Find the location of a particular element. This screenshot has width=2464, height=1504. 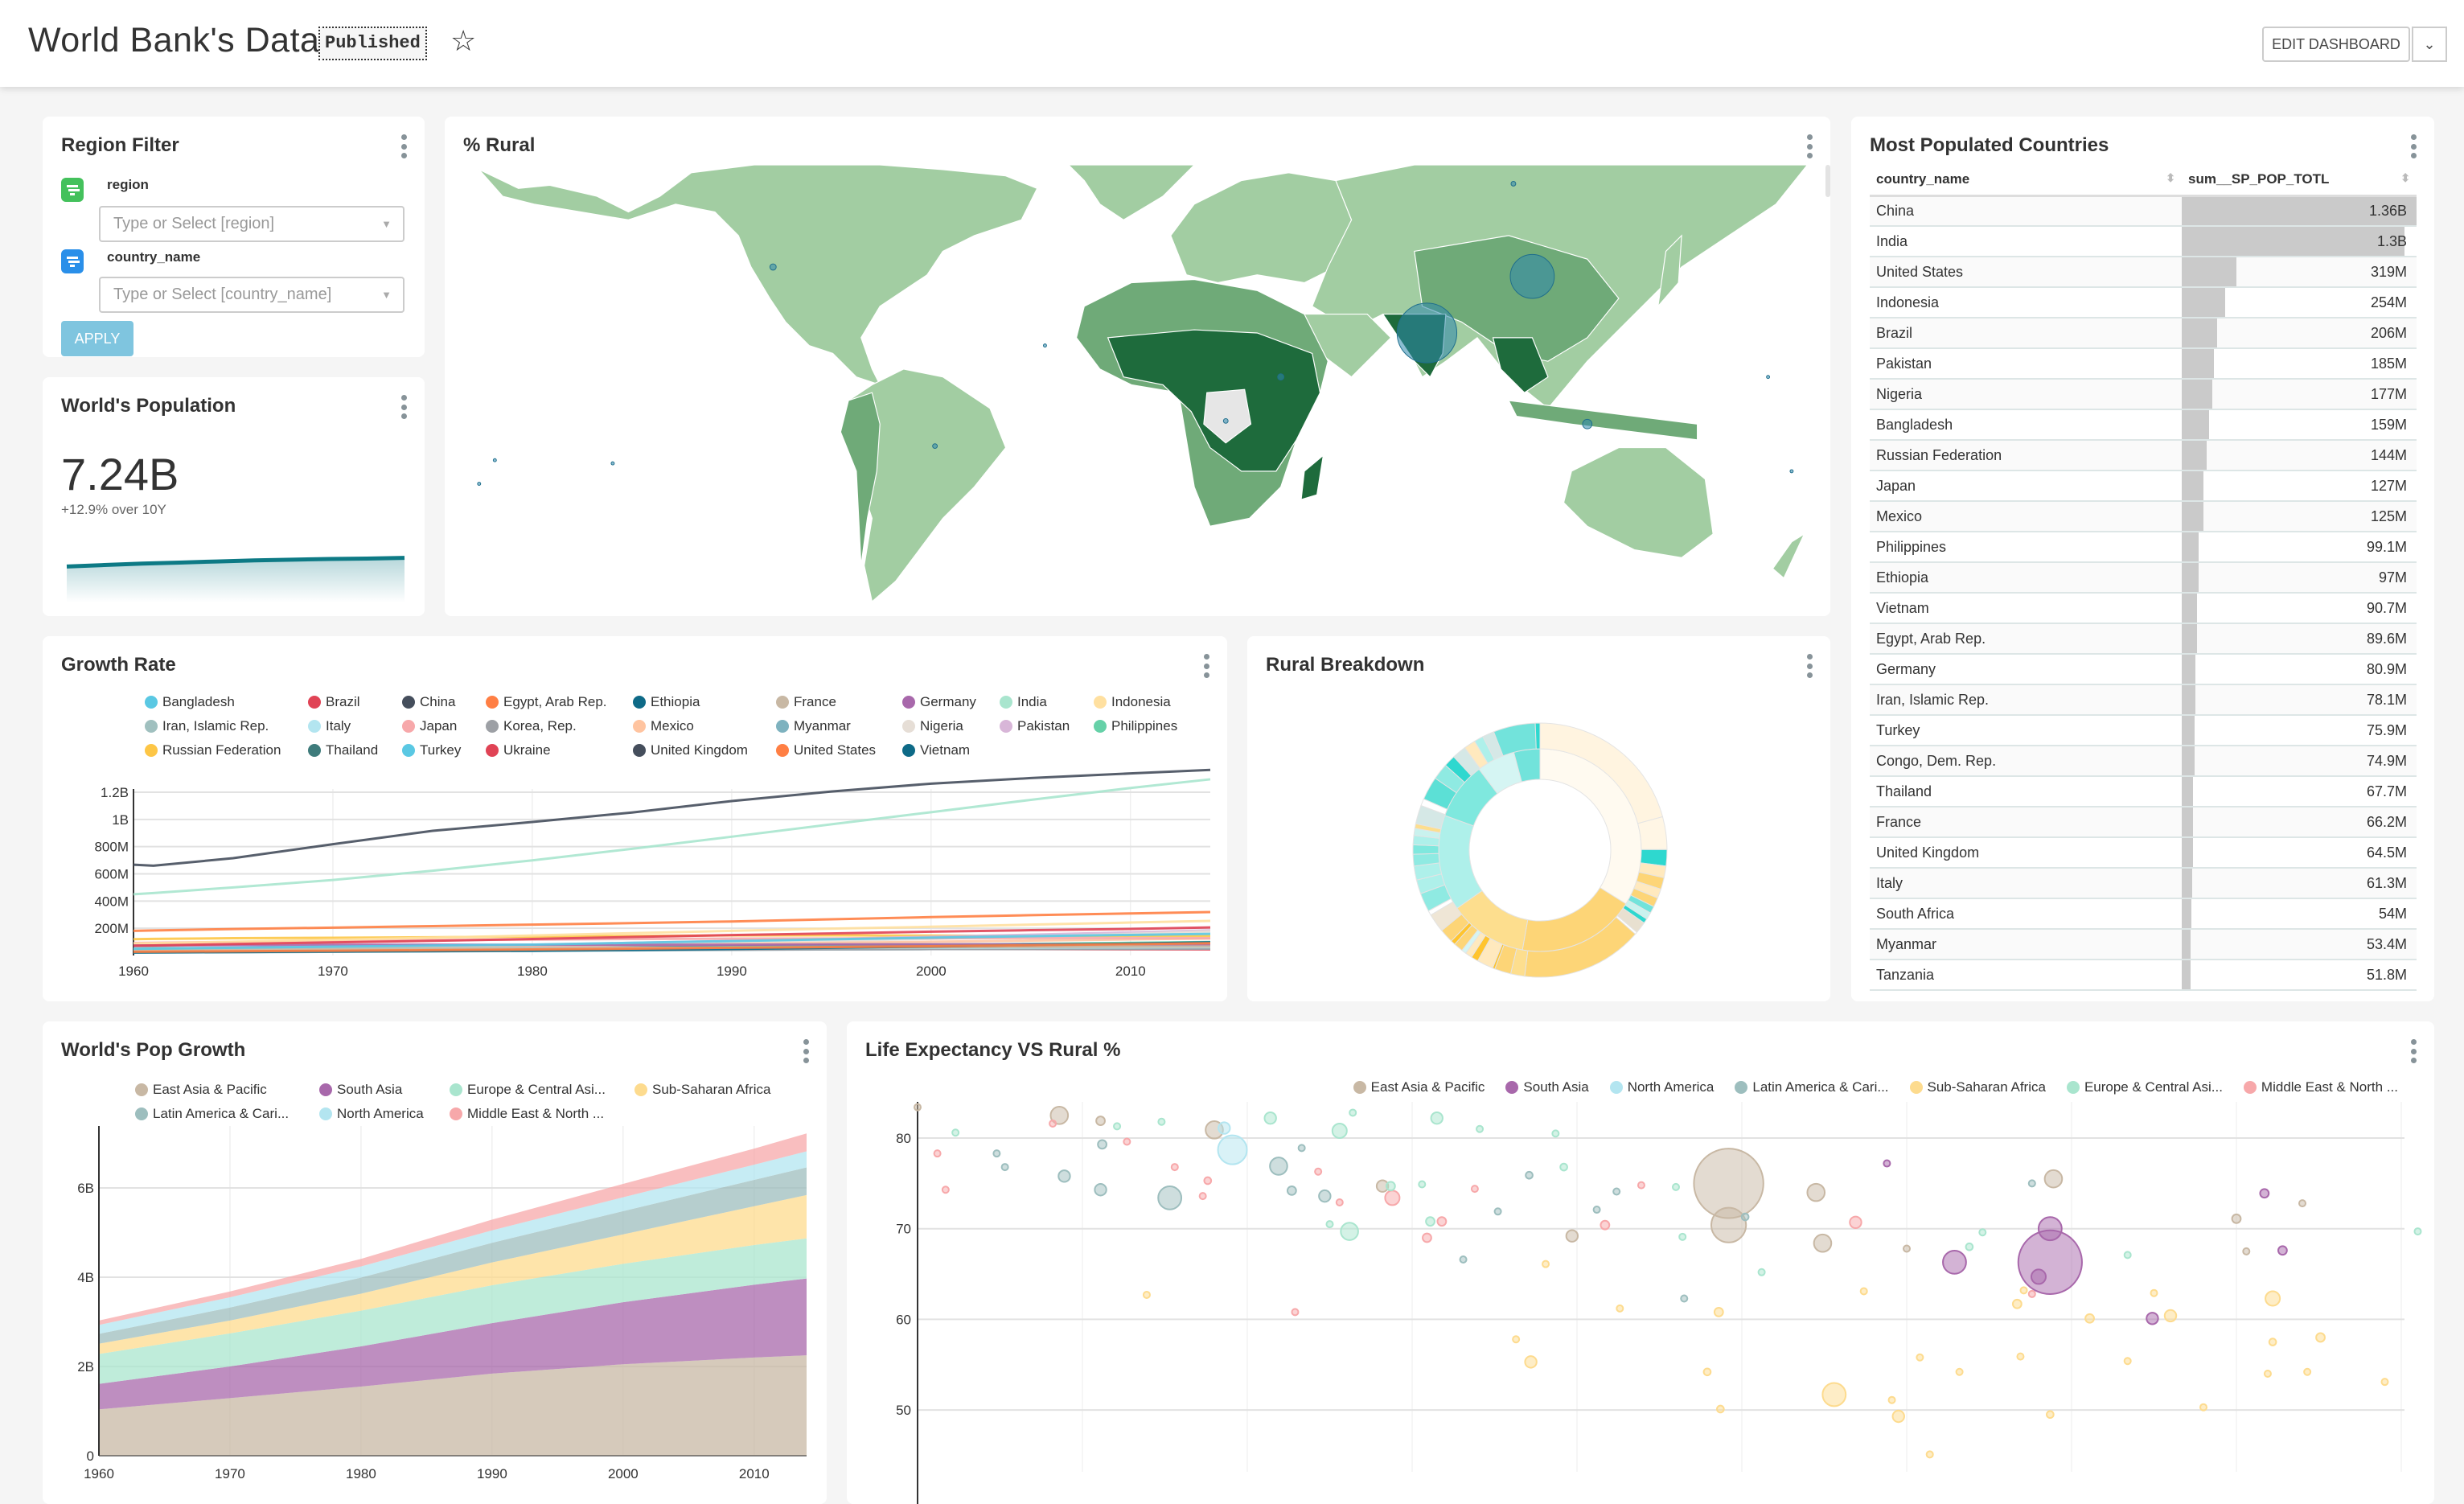

table-row: Russian Federation 144M is located at coordinates (2143, 456).